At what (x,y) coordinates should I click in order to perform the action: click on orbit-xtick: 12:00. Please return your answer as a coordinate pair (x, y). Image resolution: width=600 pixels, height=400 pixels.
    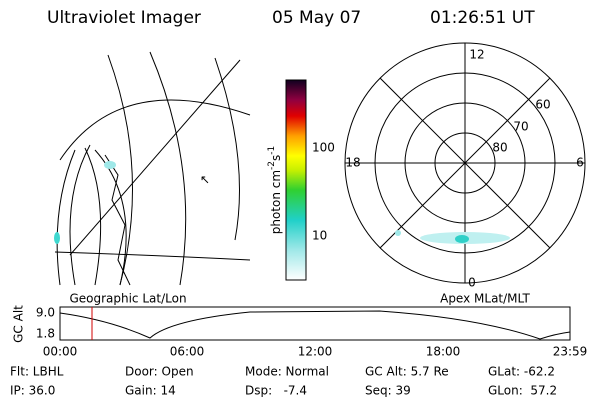
    Looking at the image, I should click on (315, 352).